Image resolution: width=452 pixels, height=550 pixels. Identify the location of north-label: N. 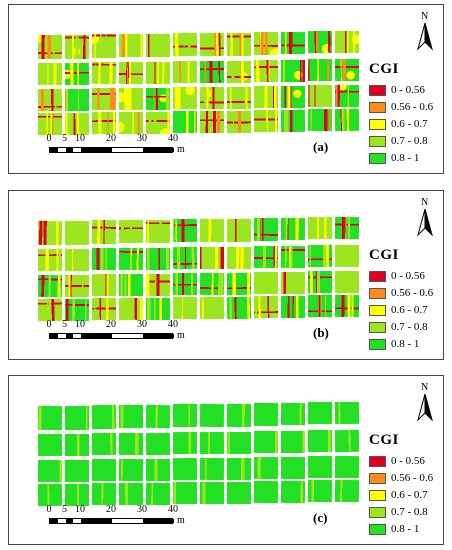
(425, 16).